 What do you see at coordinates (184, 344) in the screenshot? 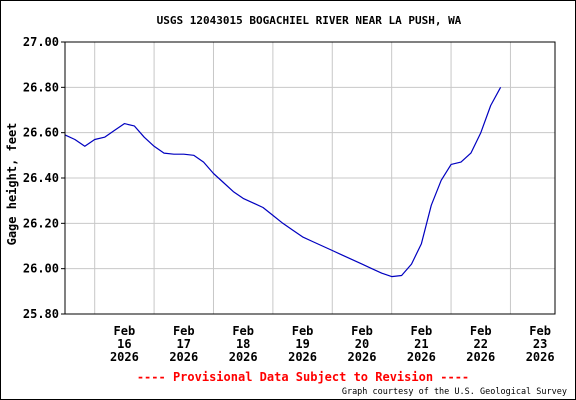
I see `x-tick-day: 17` at bounding box center [184, 344].